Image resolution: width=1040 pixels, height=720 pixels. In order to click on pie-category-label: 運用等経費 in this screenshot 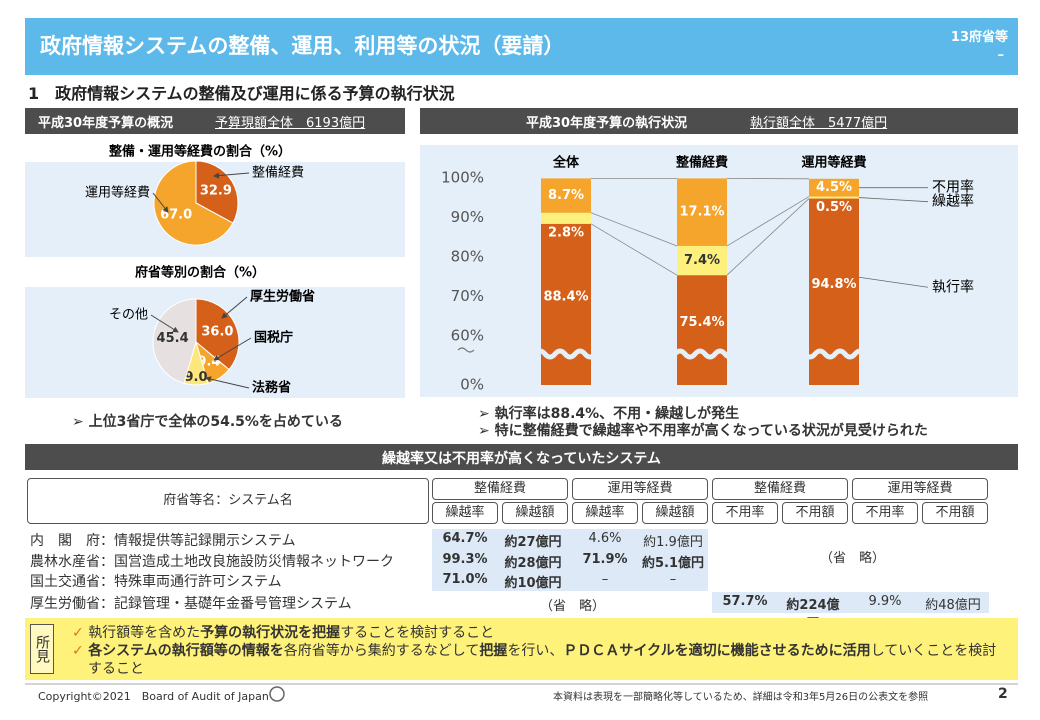, I will do `click(117, 193)`.